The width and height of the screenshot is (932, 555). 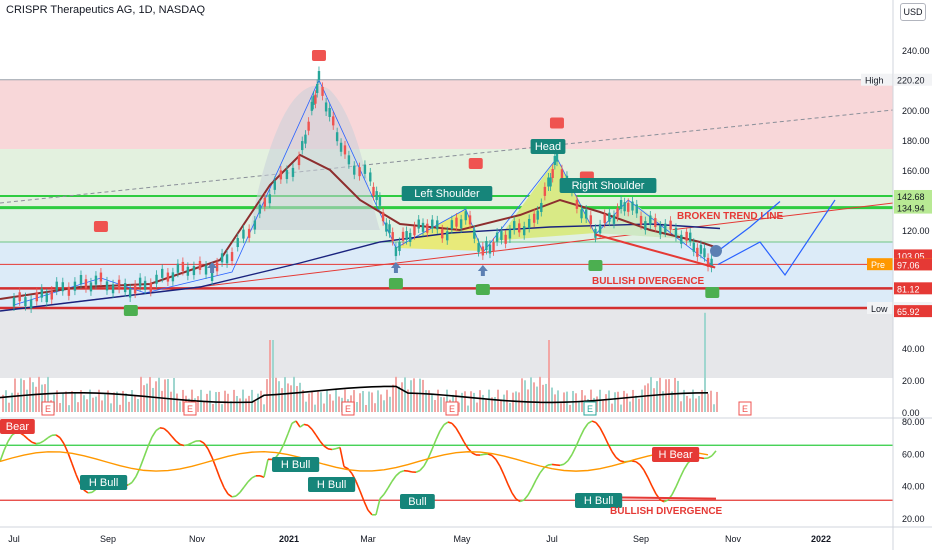 I want to click on rsi-tick-3: 20.00, so click(x=913, y=519).